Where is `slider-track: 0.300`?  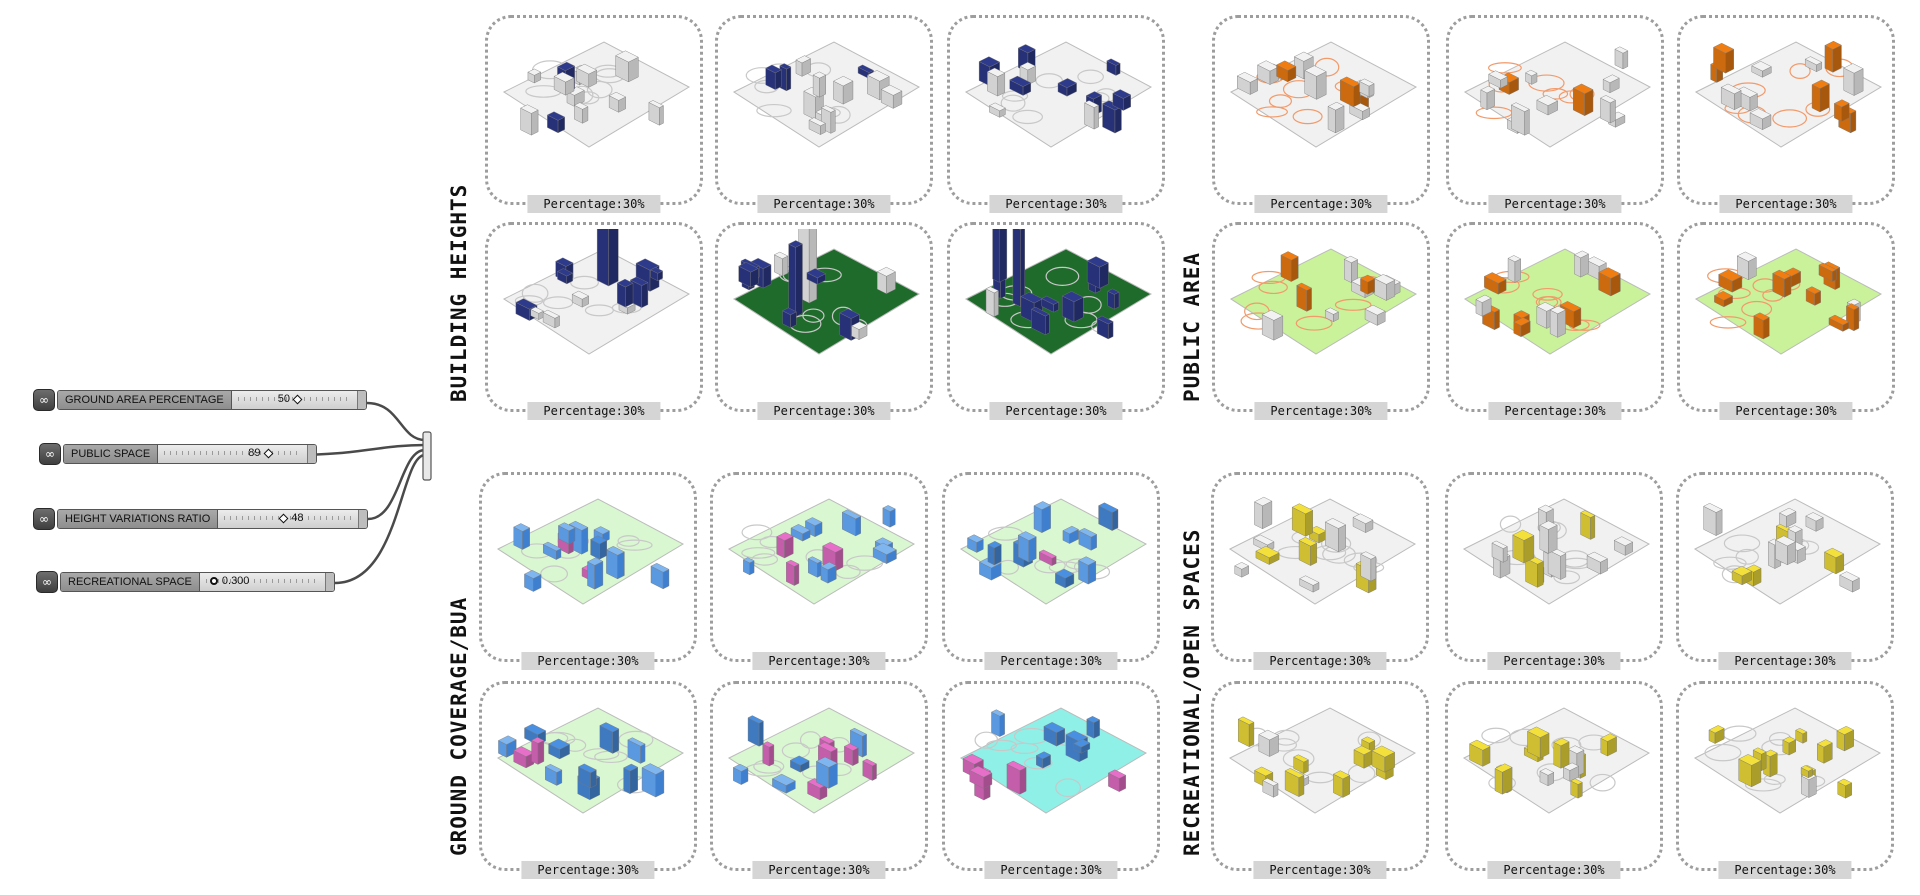
slider-track: 0.300 is located at coordinates (262, 582).